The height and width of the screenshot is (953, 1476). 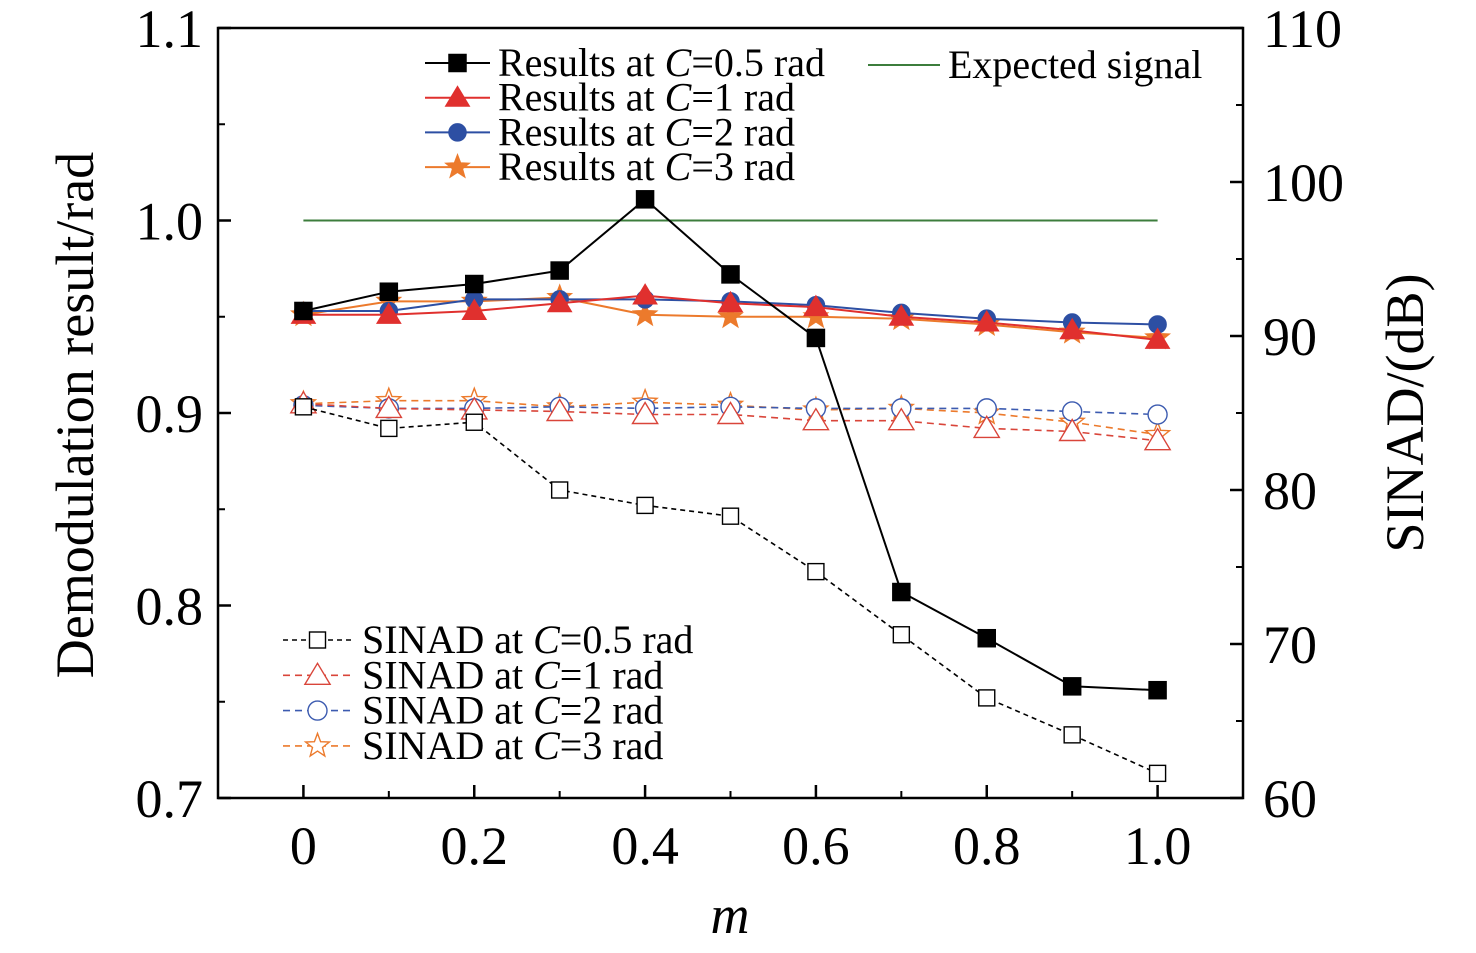 What do you see at coordinates (646, 131) in the screenshot?
I see `legend-label: Results at C=2 rad` at bounding box center [646, 131].